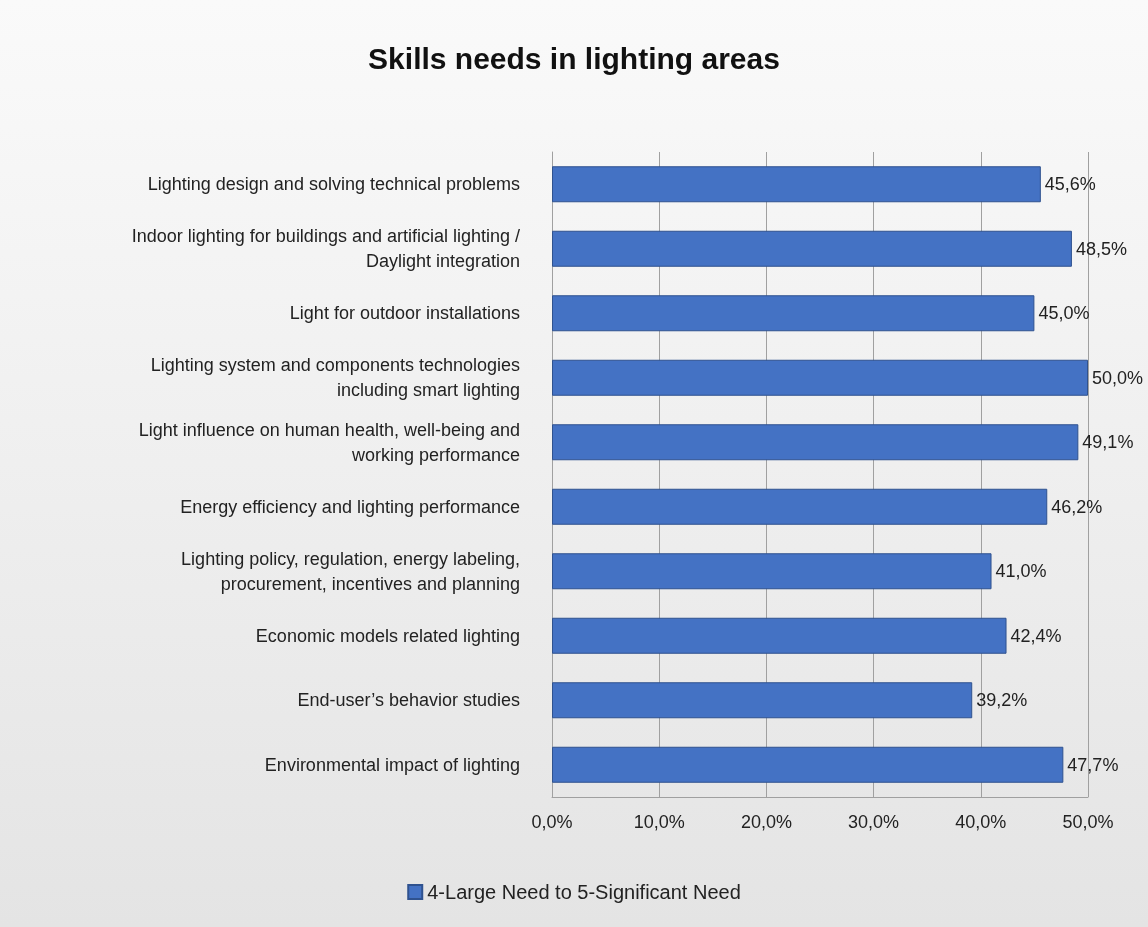 The image size is (1148, 927). I want to click on data-label: 45,0%, so click(1064, 313).